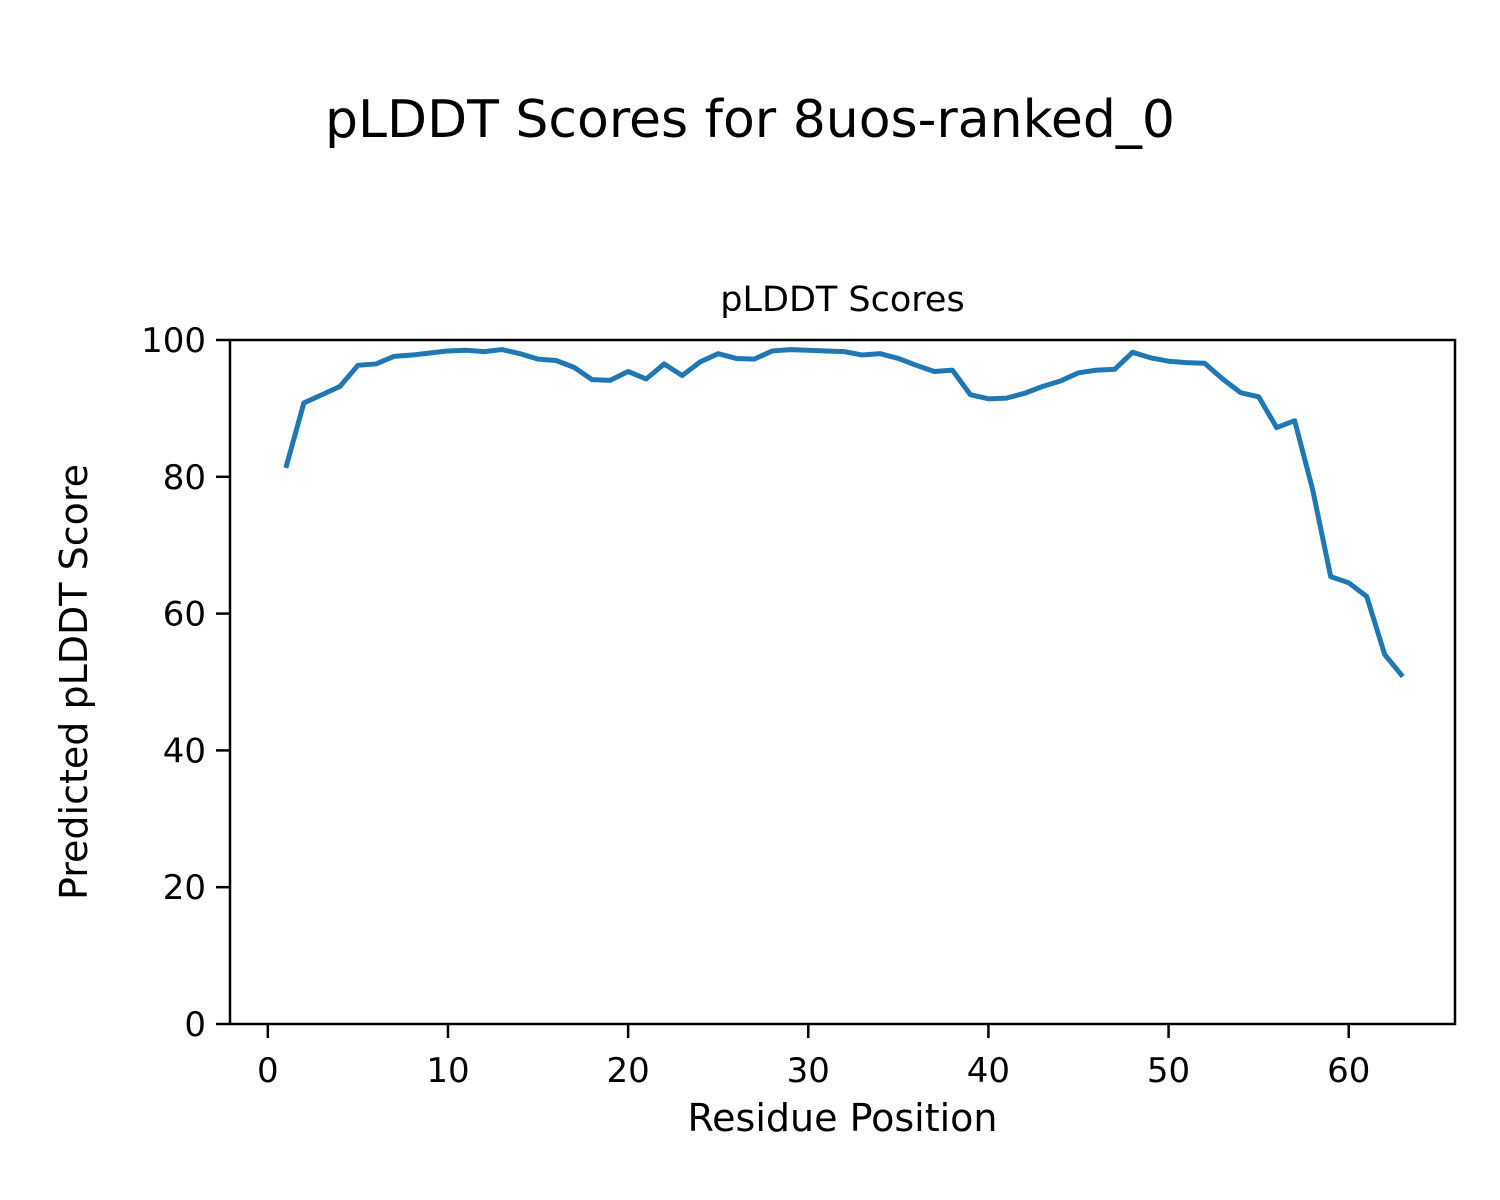 Image resolution: width=1500 pixels, height=1200 pixels. I want to click on x-axis-label: Residue Position, so click(842, 1118).